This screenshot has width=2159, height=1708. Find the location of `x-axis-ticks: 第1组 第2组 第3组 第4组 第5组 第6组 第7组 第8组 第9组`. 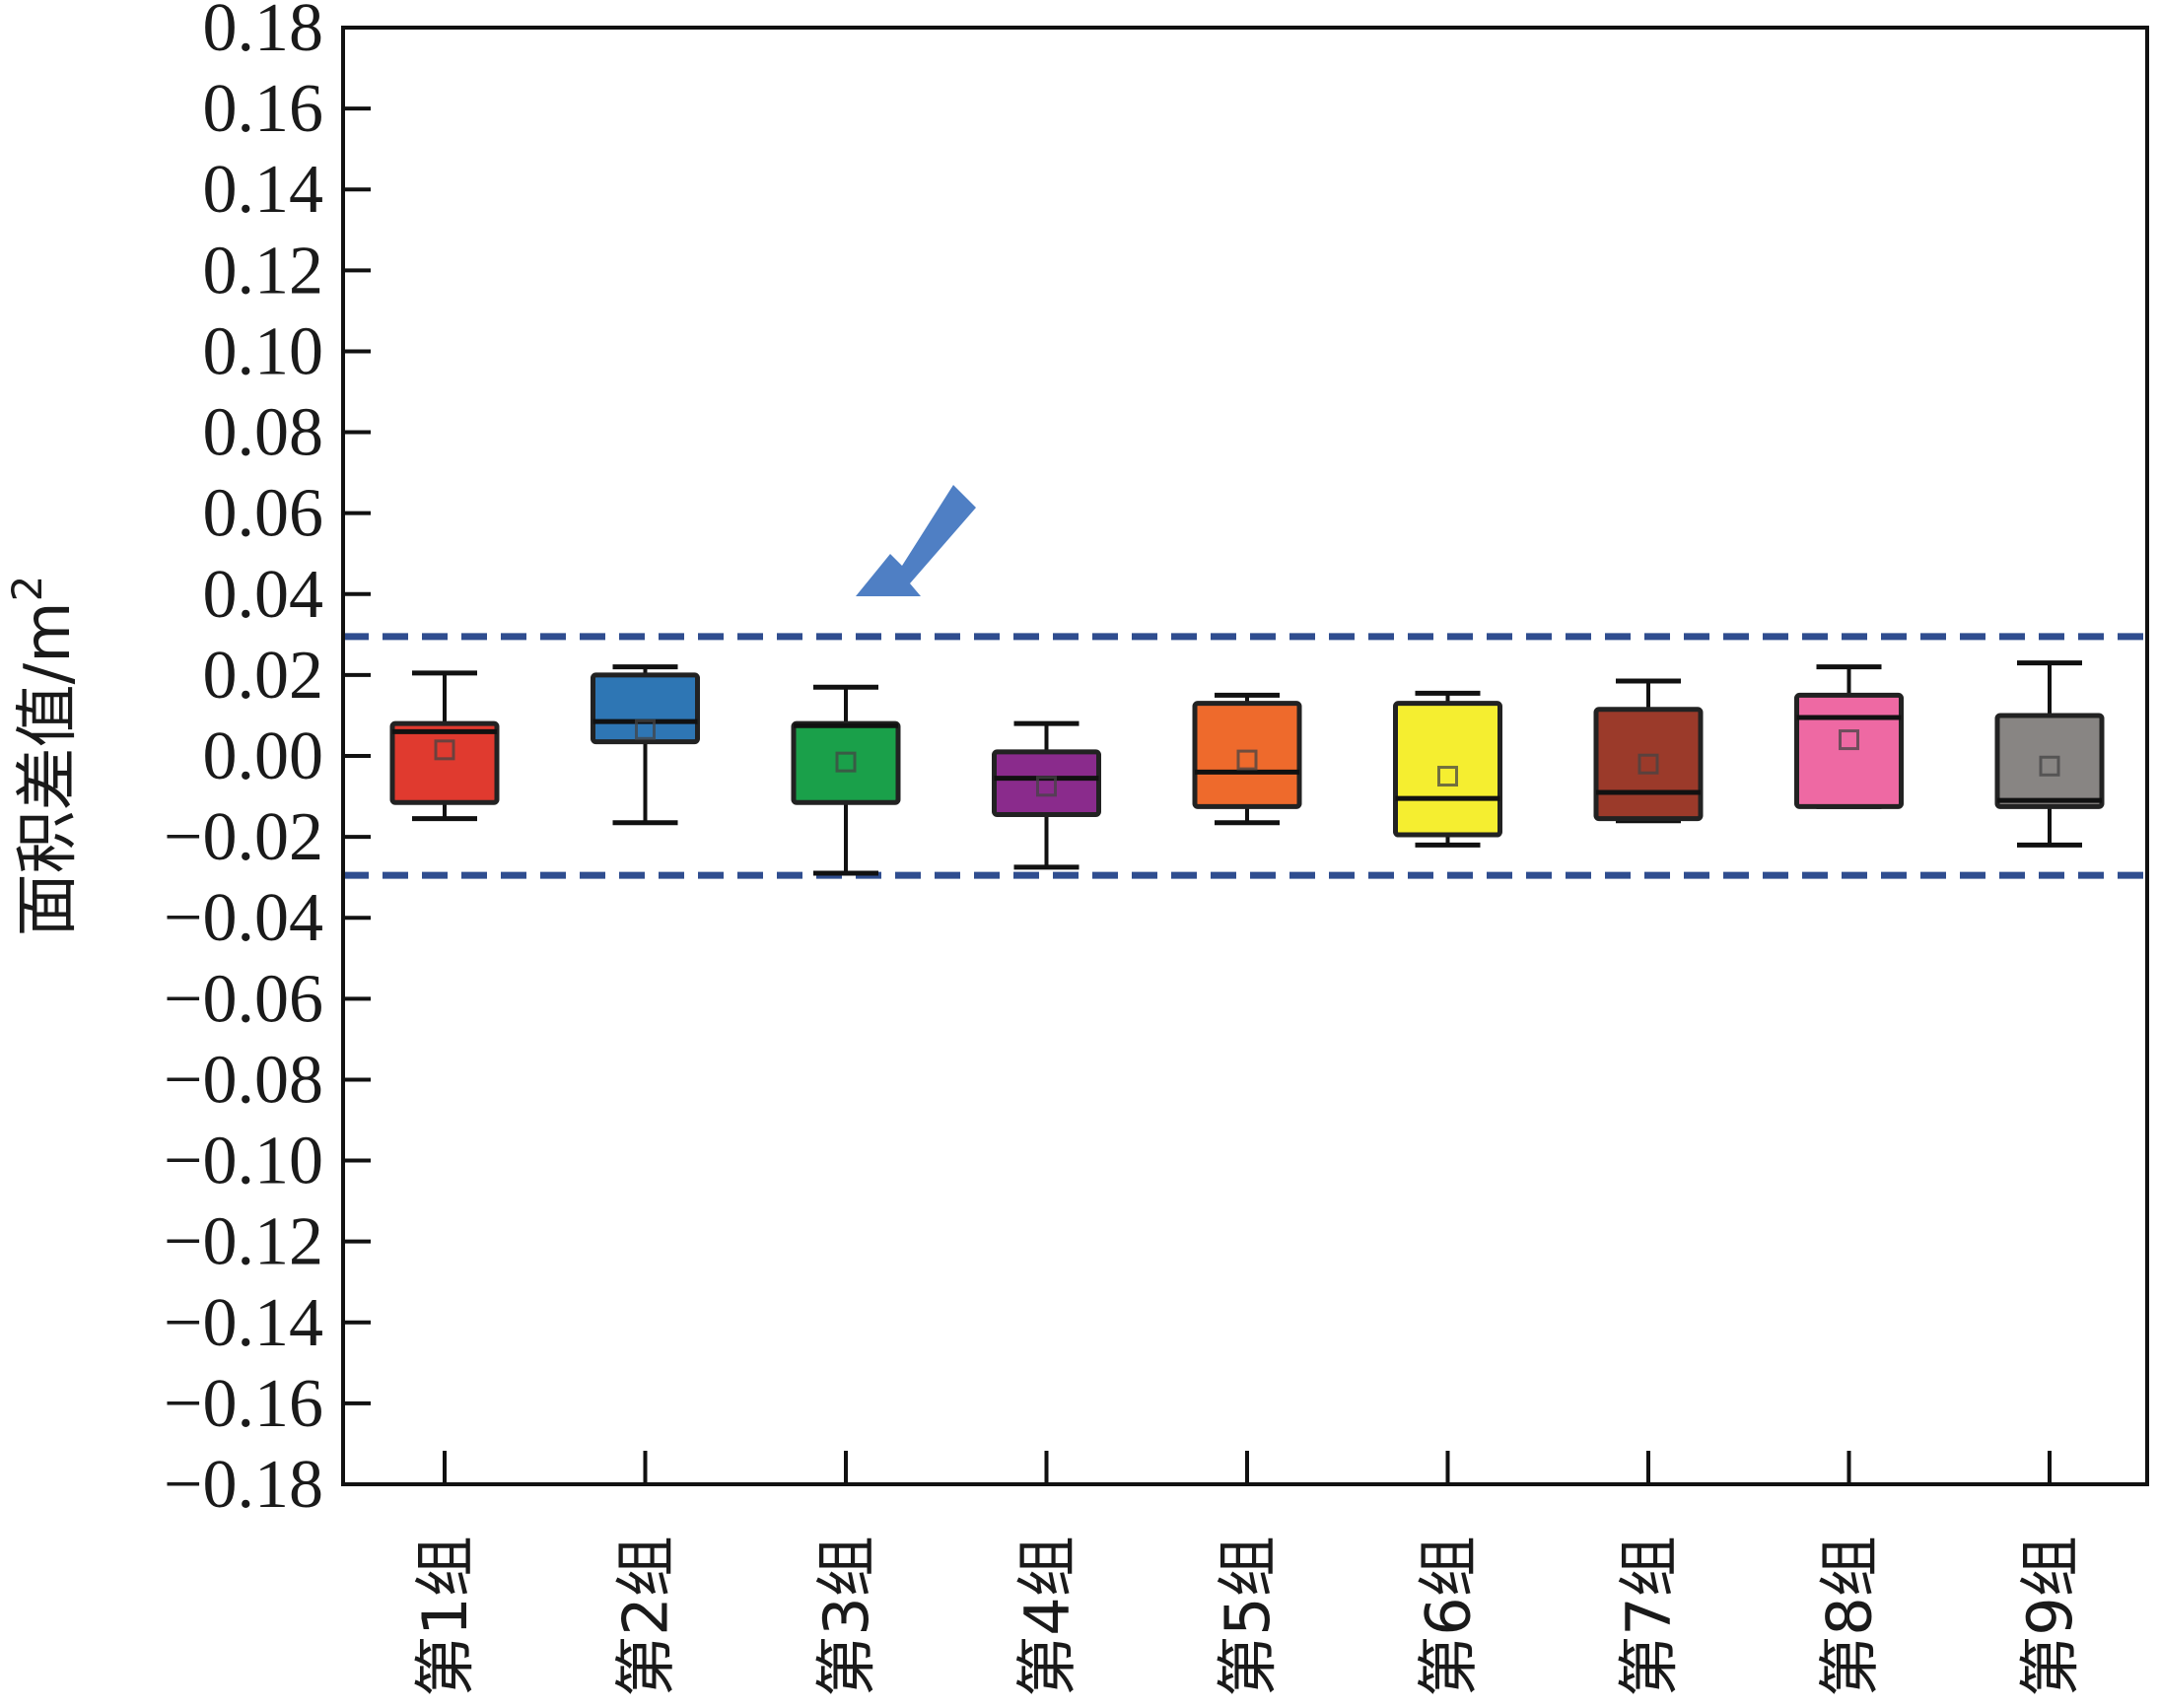

x-axis-ticks: 第1组 第2组 第3组 第4组 第5组 第6组 第7组 第8组 第9组 is located at coordinates (1247, 1574).